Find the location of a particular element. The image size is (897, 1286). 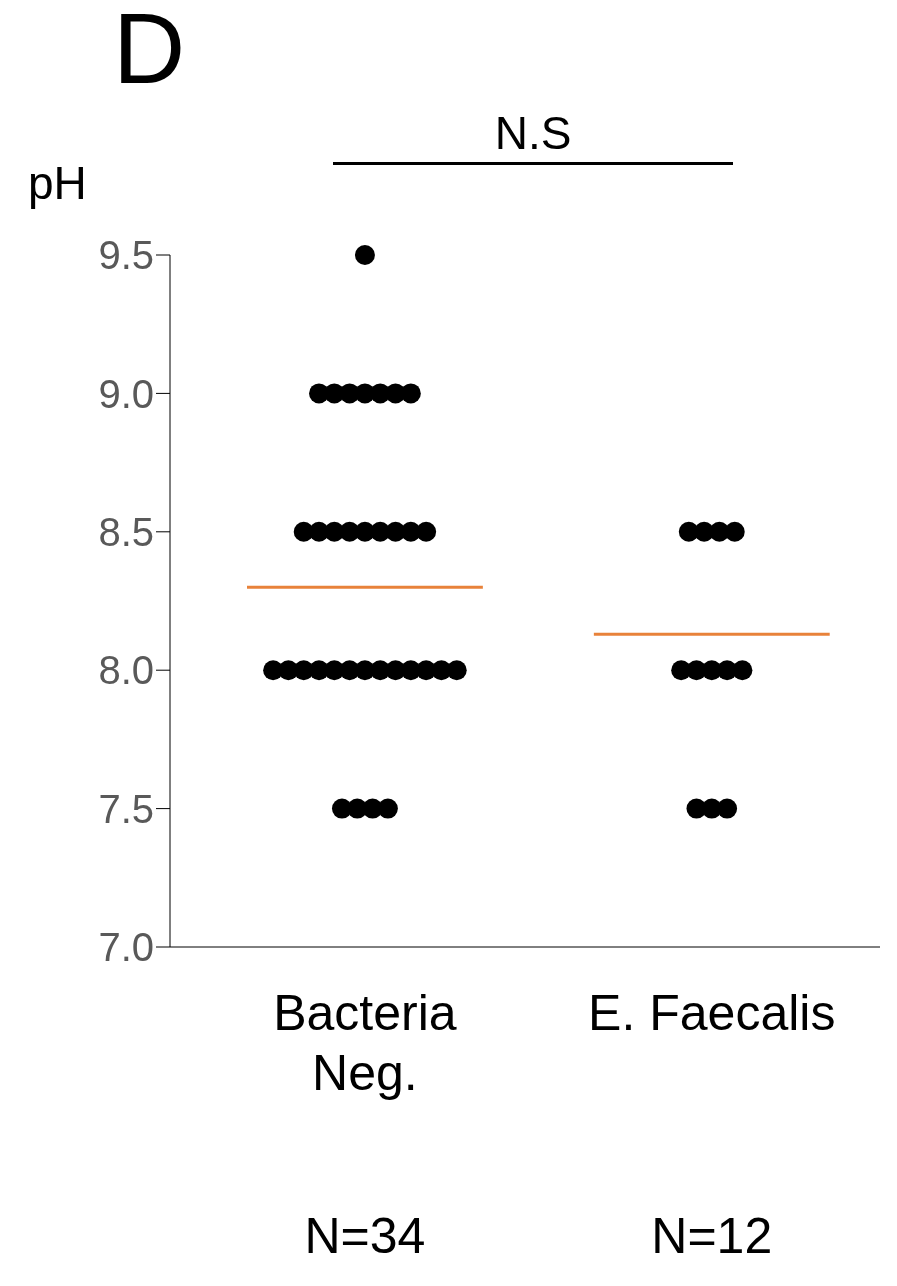

y-tick-label: 8.0 is located at coordinates (126, 670).